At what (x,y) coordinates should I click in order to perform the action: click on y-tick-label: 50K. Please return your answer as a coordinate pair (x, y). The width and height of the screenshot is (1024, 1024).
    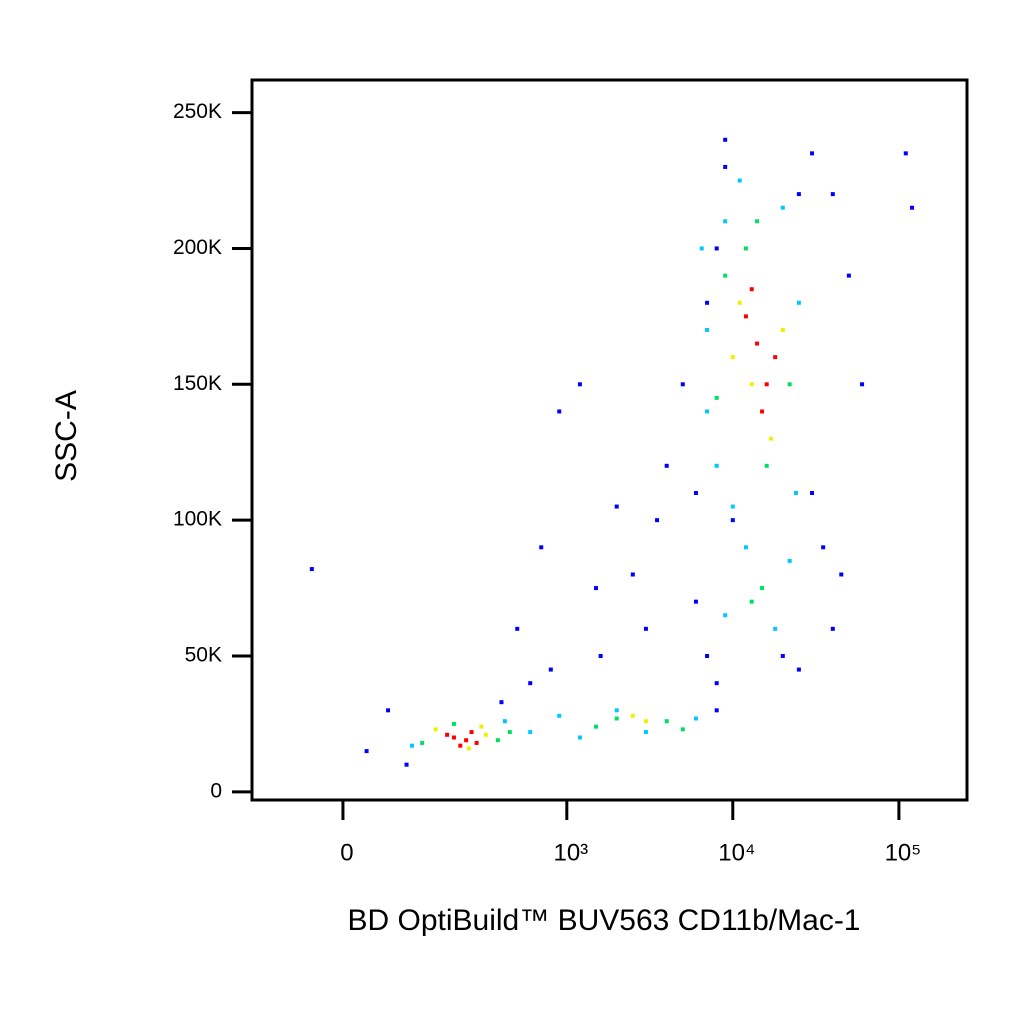
    Looking at the image, I should click on (203, 655).